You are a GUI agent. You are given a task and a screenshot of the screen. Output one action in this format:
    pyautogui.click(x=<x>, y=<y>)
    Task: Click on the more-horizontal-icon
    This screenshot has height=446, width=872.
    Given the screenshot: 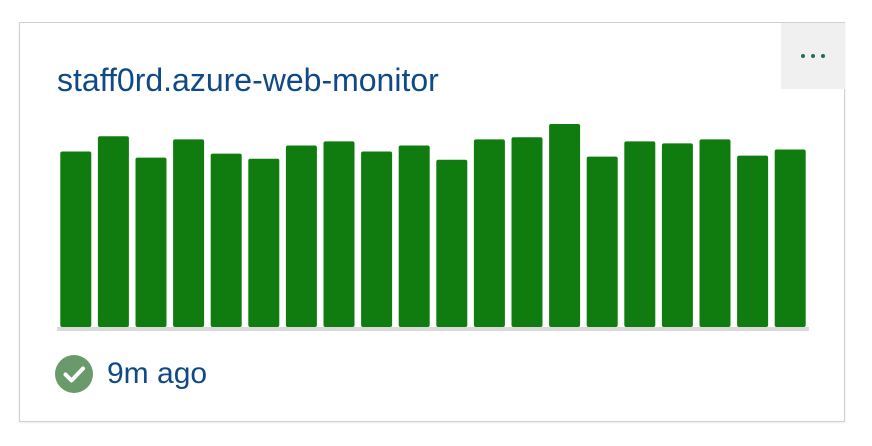 What is the action you would take?
    pyautogui.click(x=813, y=56)
    